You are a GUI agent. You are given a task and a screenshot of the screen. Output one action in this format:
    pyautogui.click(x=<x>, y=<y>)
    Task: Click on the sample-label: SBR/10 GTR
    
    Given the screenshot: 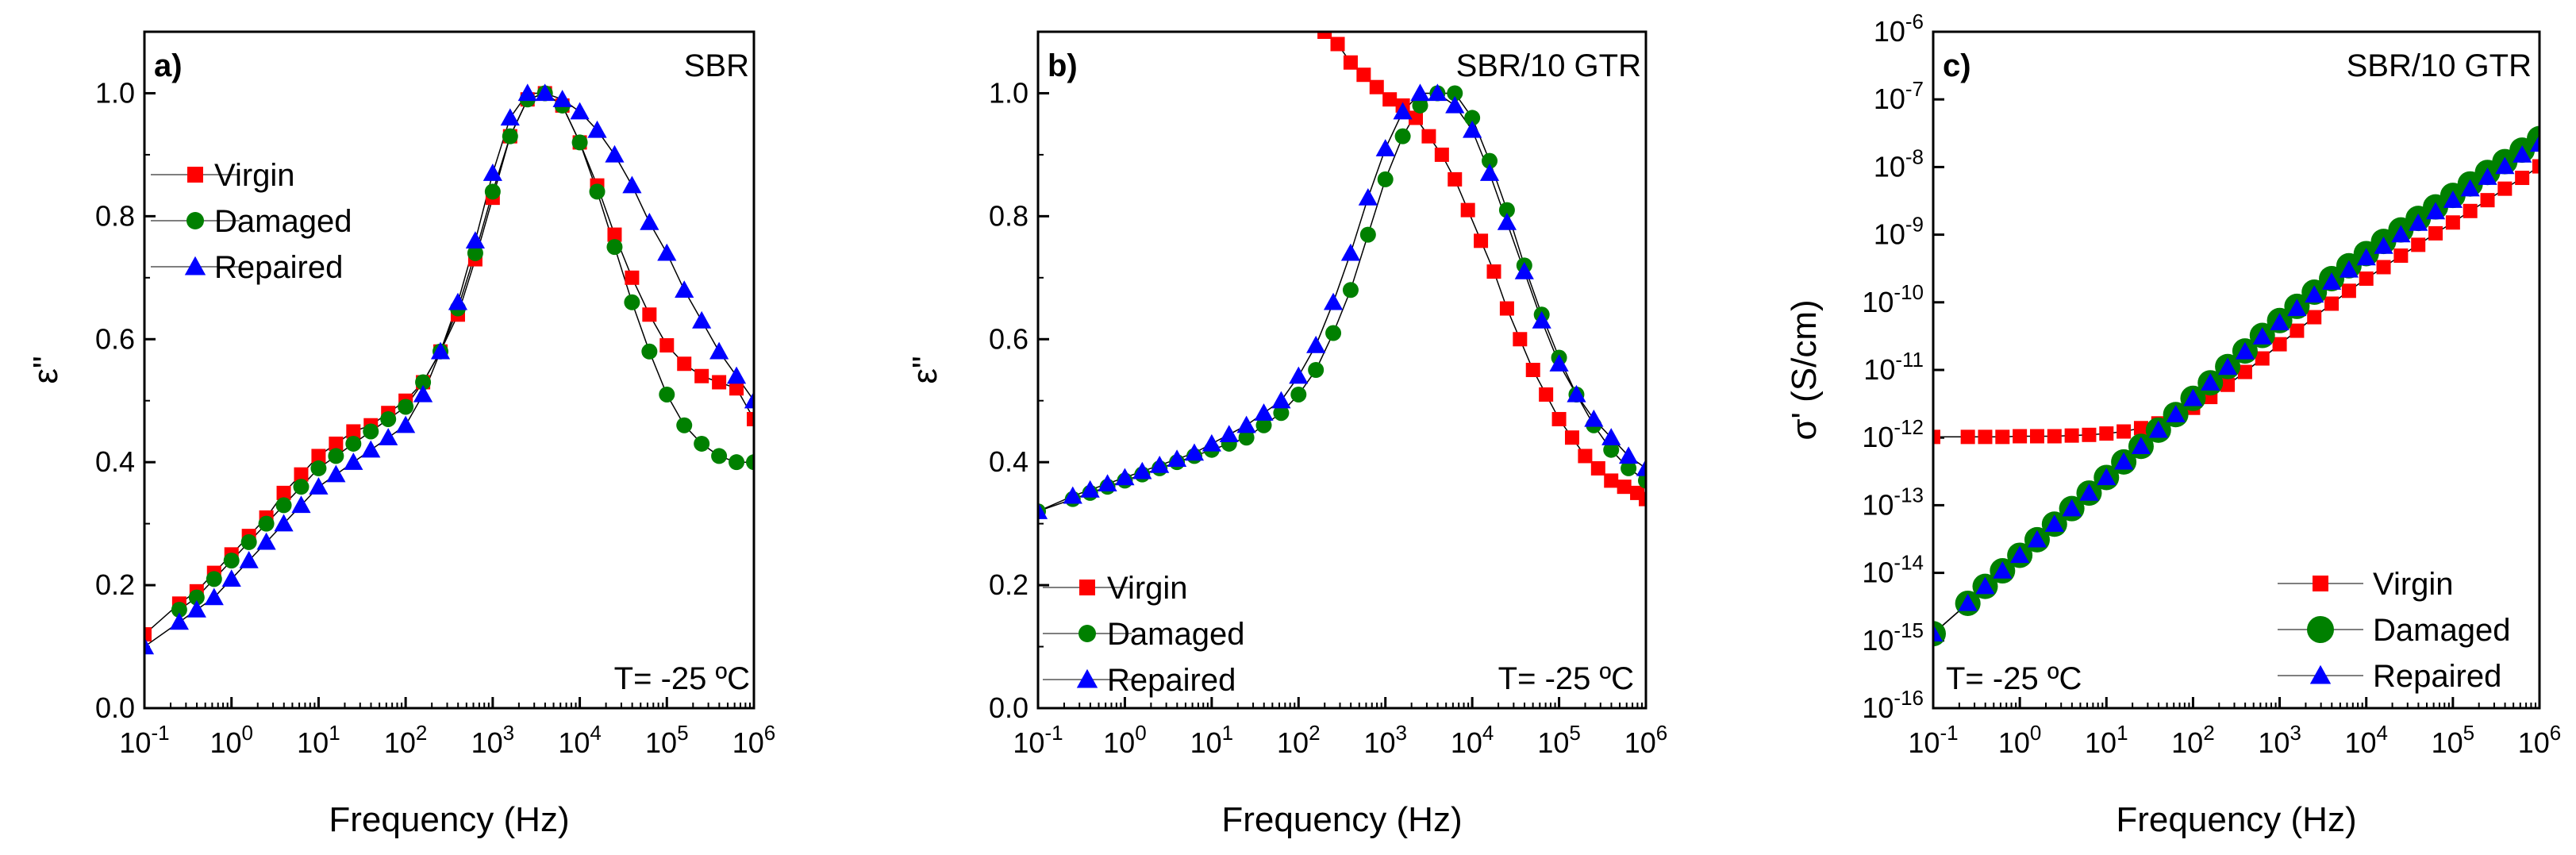 What is the action you would take?
    pyautogui.click(x=2439, y=65)
    